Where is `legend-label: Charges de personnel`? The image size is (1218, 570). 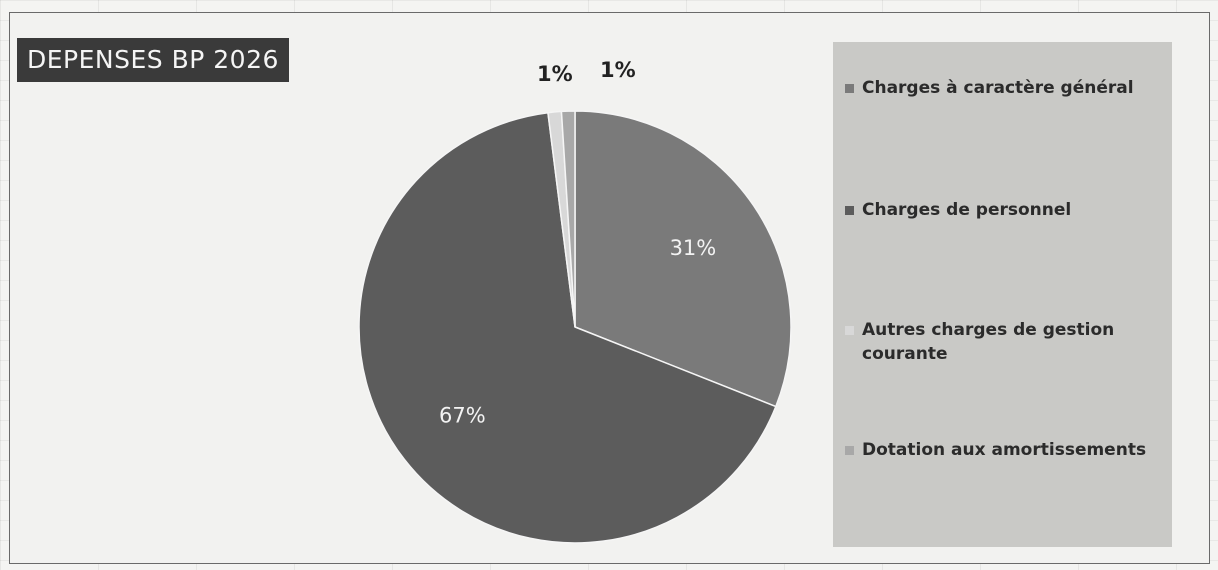
legend-label: Charges de personnel is located at coordinates (967, 210).